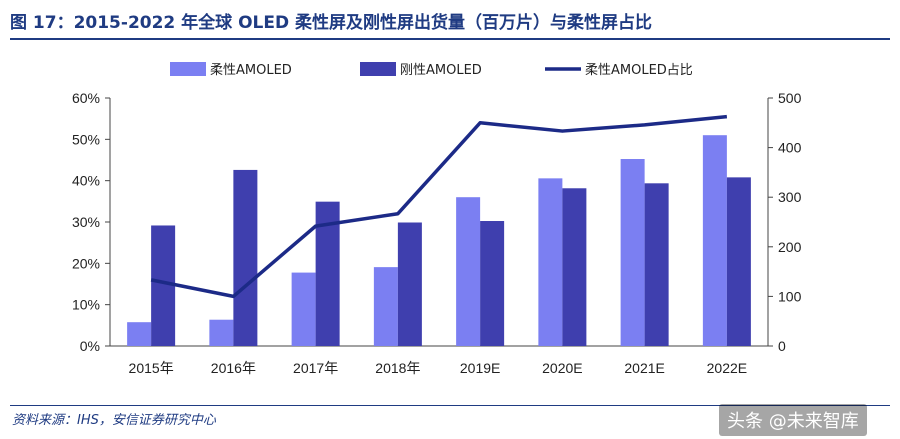  I want to click on x-tick-label: 2018年, so click(397, 368).